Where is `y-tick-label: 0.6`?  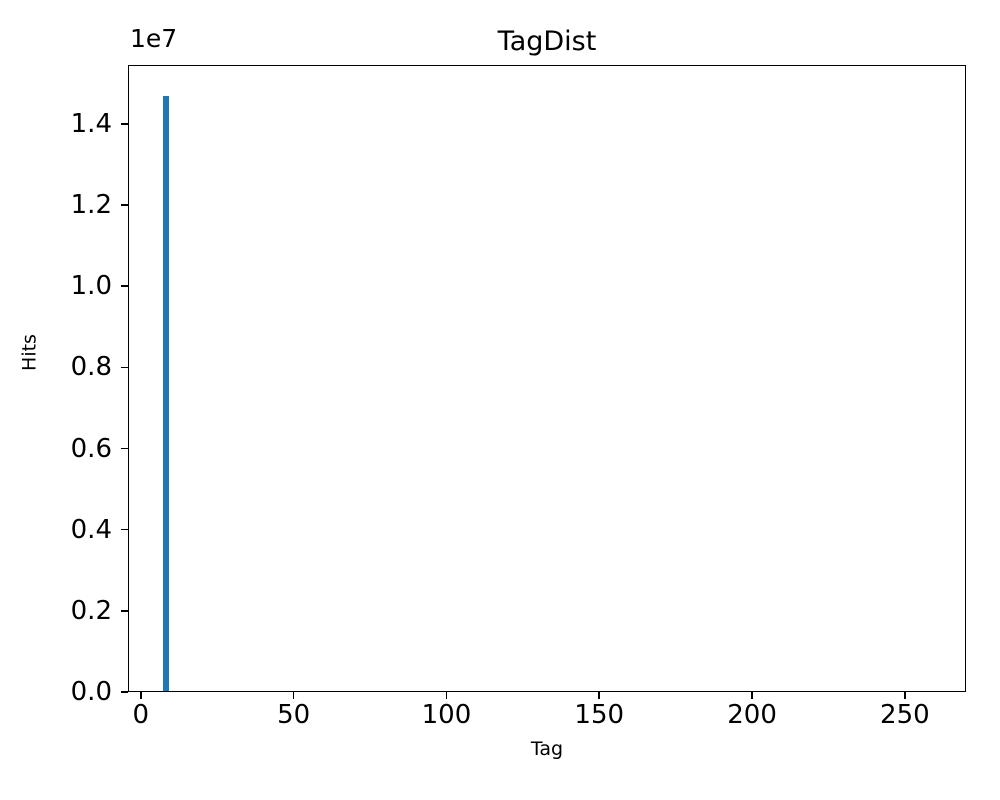
y-tick-label: 0.6 is located at coordinates (91, 448).